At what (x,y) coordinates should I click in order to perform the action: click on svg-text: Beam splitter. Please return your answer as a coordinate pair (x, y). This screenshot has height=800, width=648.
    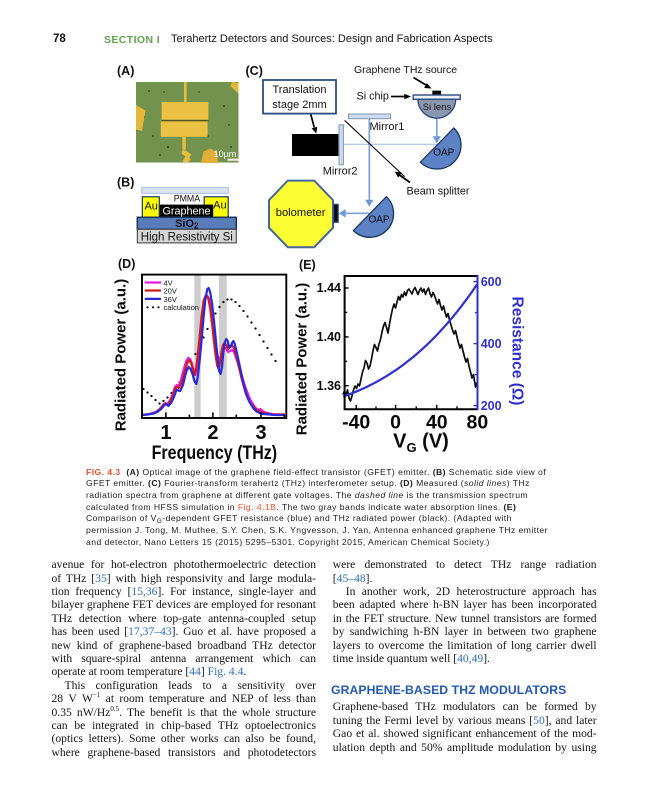
    Looking at the image, I should click on (438, 191).